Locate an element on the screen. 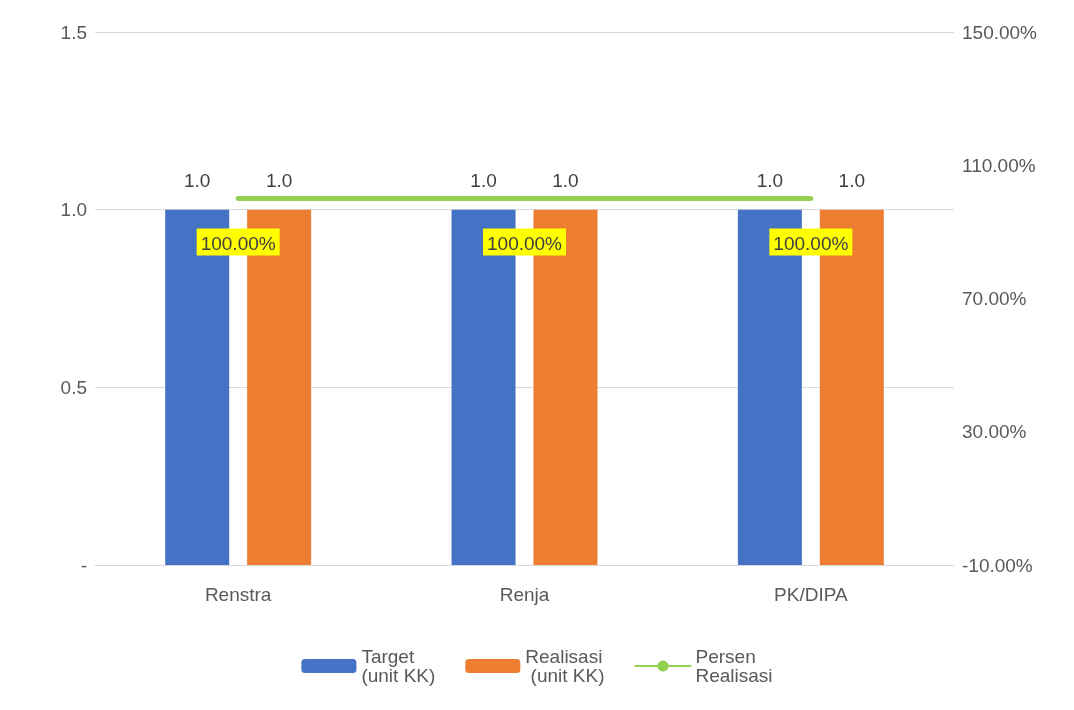 The width and height of the screenshot is (1074, 710). y2-tick-label: 150.00% is located at coordinates (1000, 32).